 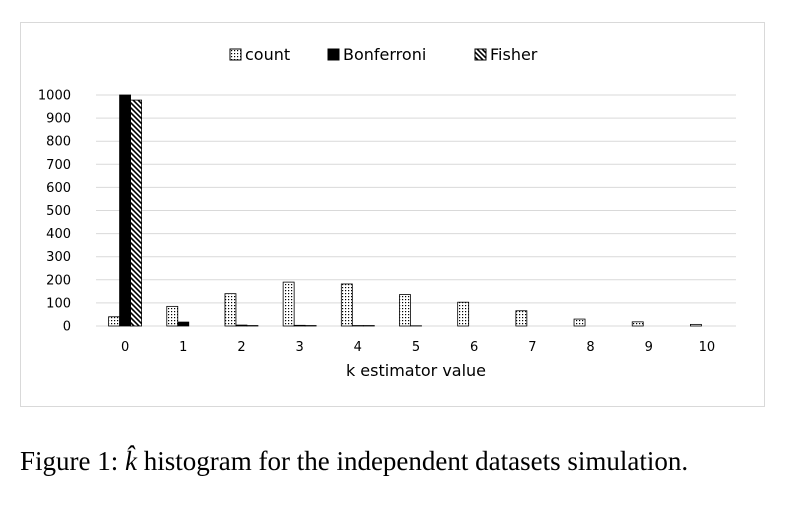 I want to click on x-tick-label: 10, so click(x=707, y=347).